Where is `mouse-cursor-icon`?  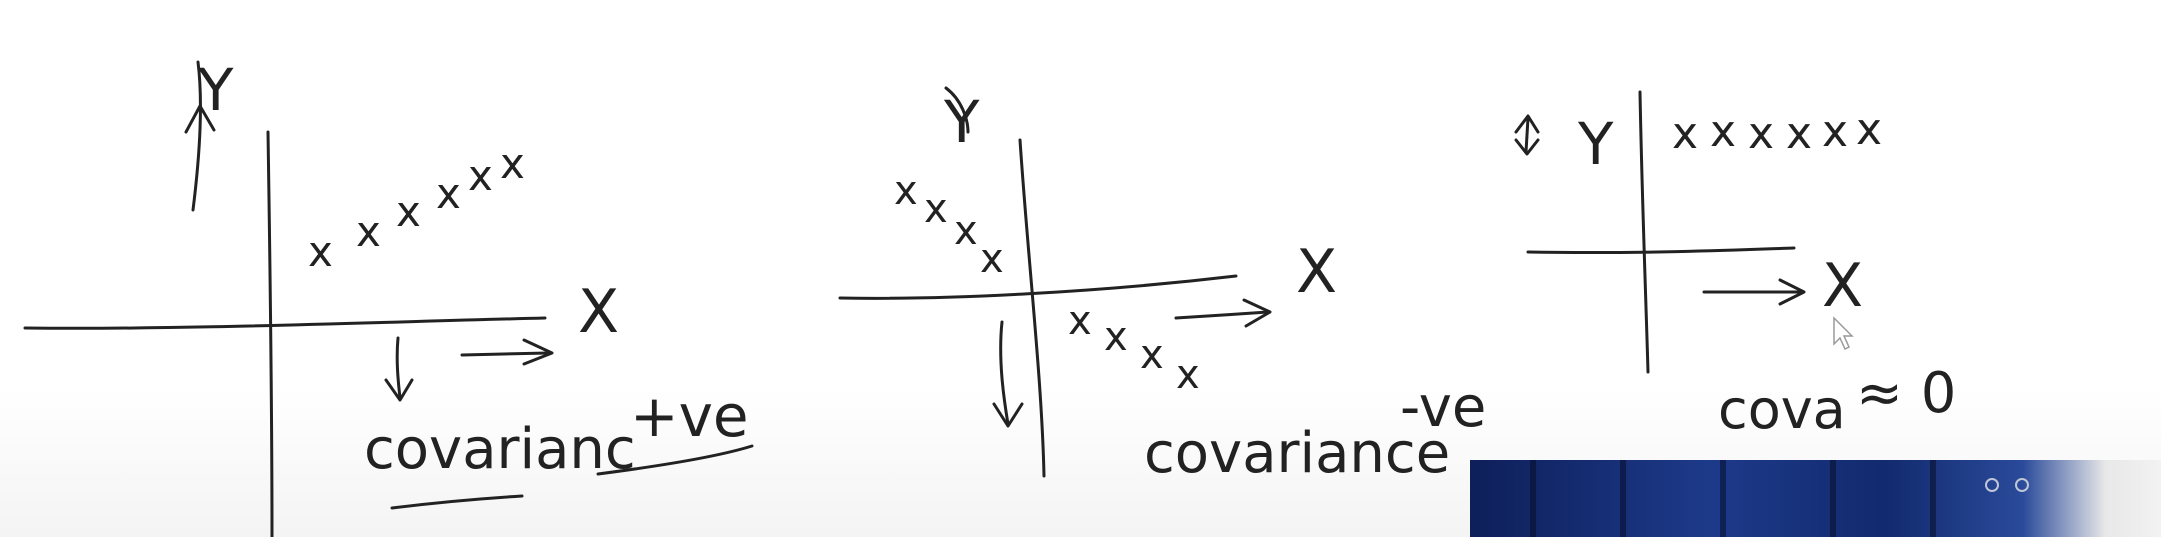 mouse-cursor-icon is located at coordinates (1843, 333).